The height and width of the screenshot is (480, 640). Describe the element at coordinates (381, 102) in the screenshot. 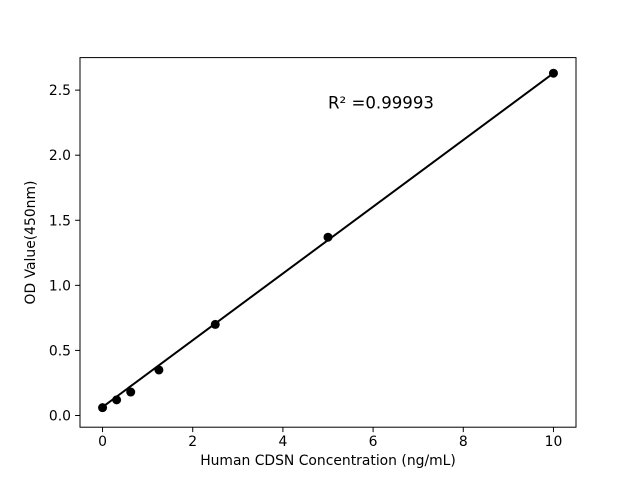

I see `r-squared-annotation: R² =0.99993` at that location.